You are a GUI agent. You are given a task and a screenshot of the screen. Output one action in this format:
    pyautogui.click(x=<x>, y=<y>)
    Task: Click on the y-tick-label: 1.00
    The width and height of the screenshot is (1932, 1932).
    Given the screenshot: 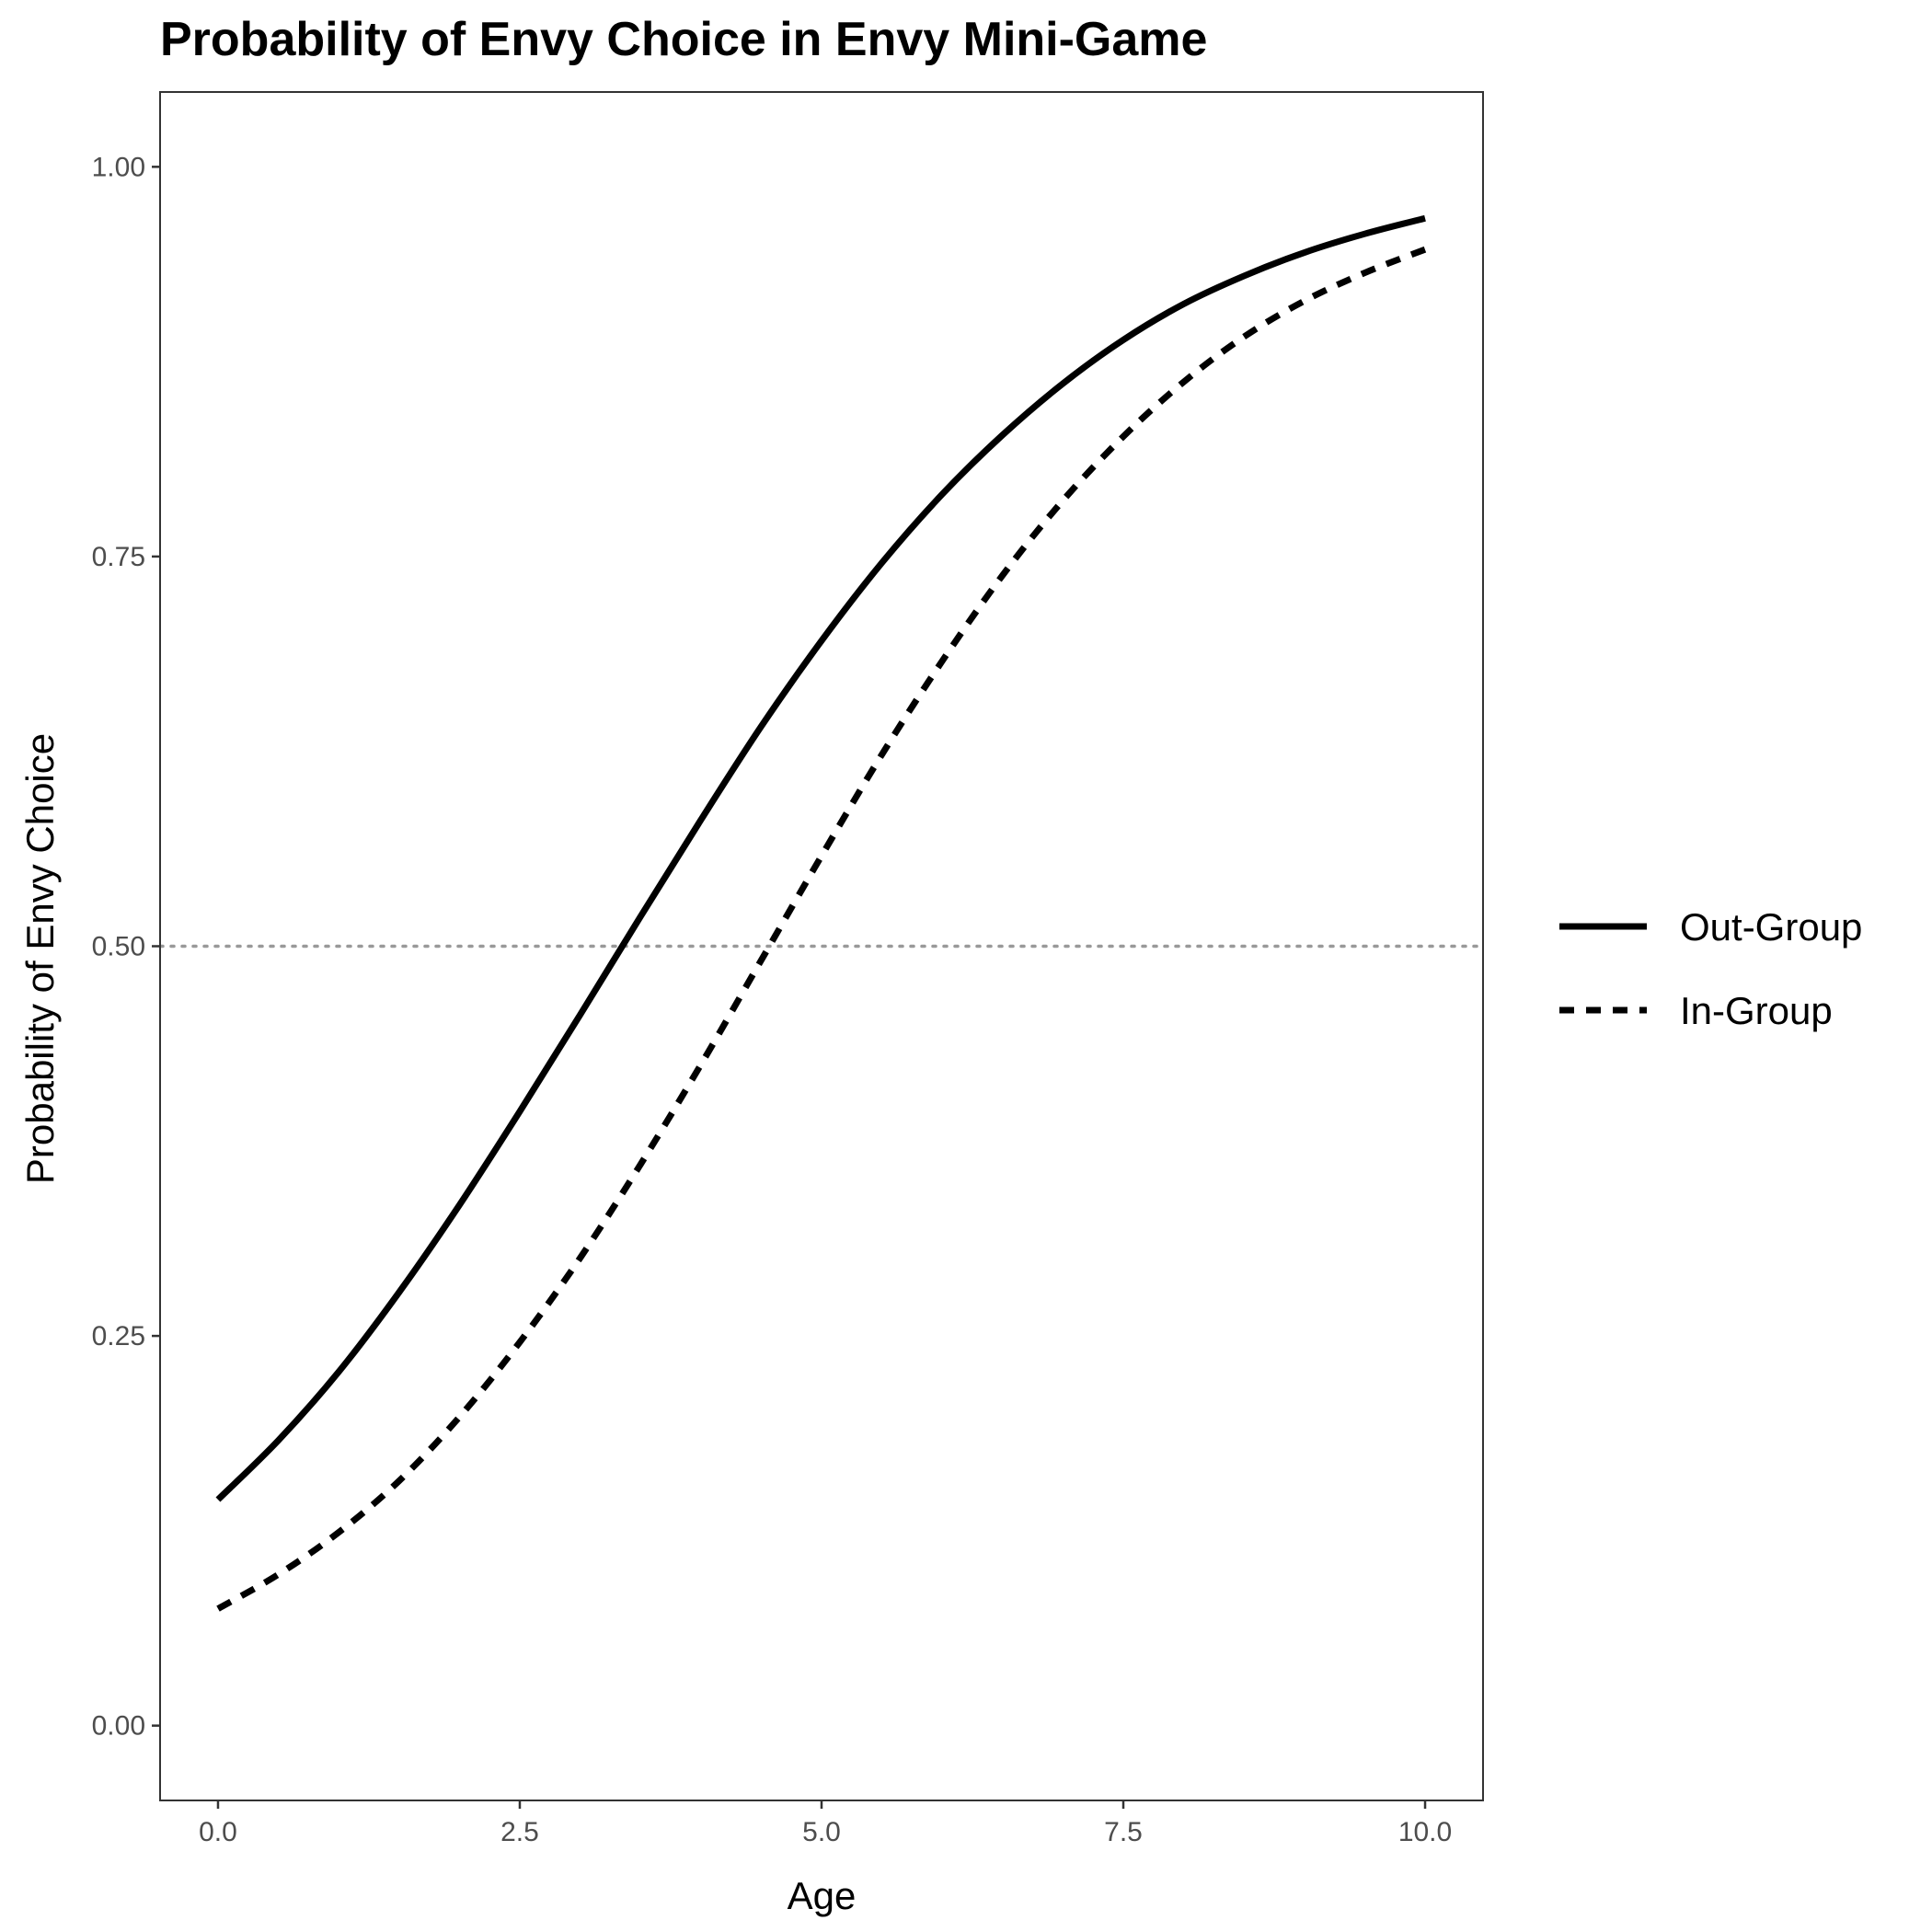 What is the action you would take?
    pyautogui.click(x=118, y=167)
    